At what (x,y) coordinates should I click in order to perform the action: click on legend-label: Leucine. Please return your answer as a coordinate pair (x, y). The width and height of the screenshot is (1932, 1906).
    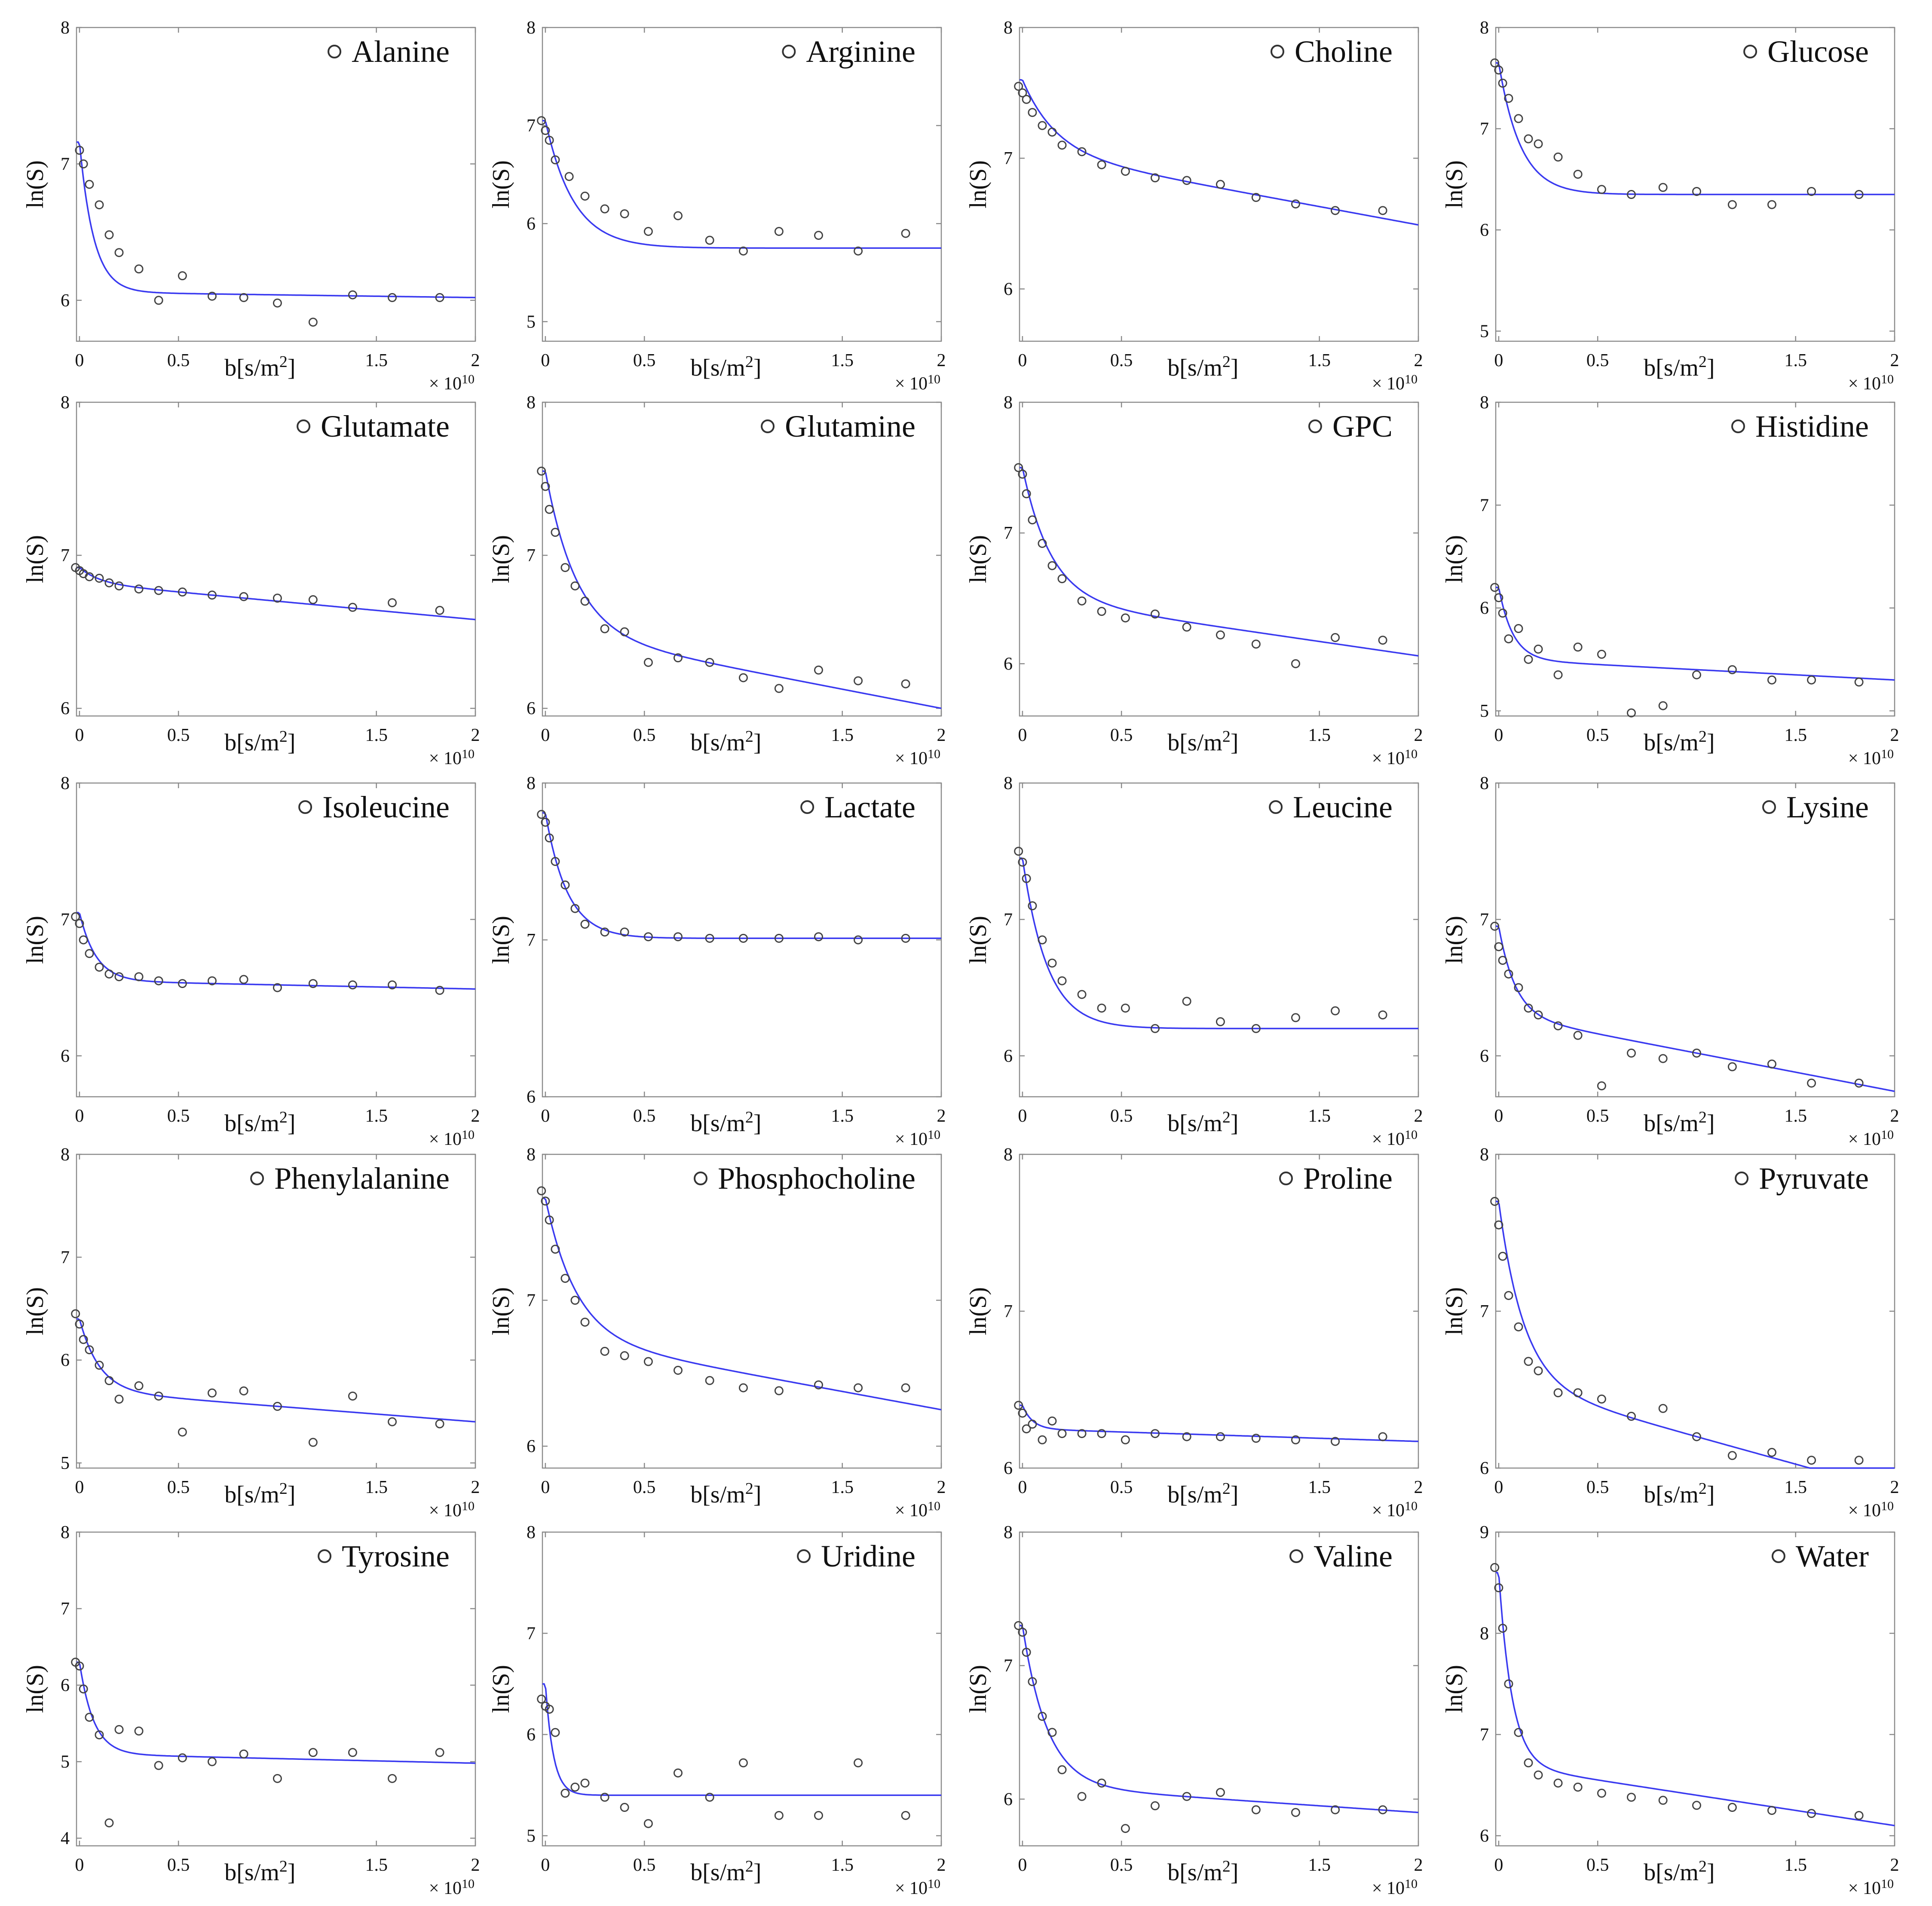
    Looking at the image, I should click on (1343, 807).